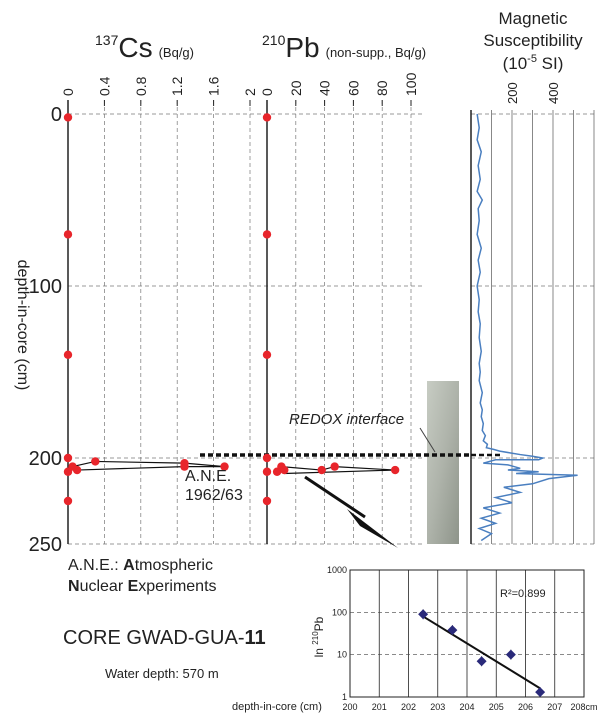 This screenshot has width=612, height=718. What do you see at coordinates (553, 93) in the screenshot?
I see `mag-tick-label: 400` at bounding box center [553, 93].